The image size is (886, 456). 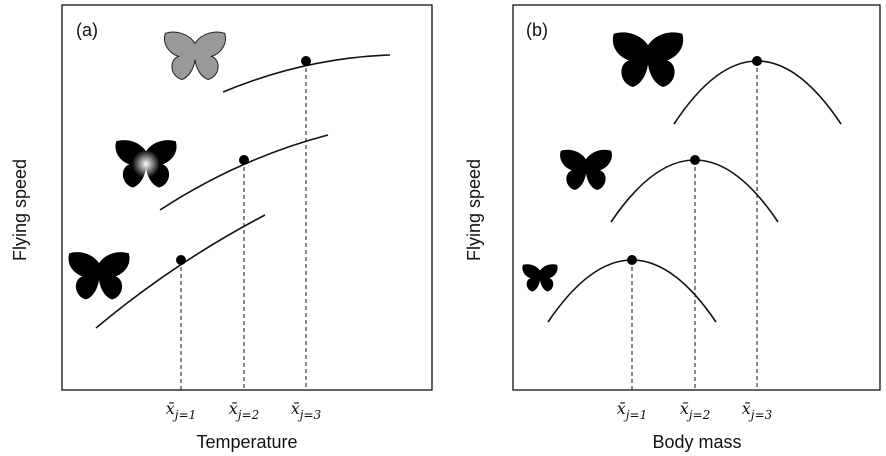 What do you see at coordinates (146, 164) in the screenshot?
I see `butterfly-glow` at bounding box center [146, 164].